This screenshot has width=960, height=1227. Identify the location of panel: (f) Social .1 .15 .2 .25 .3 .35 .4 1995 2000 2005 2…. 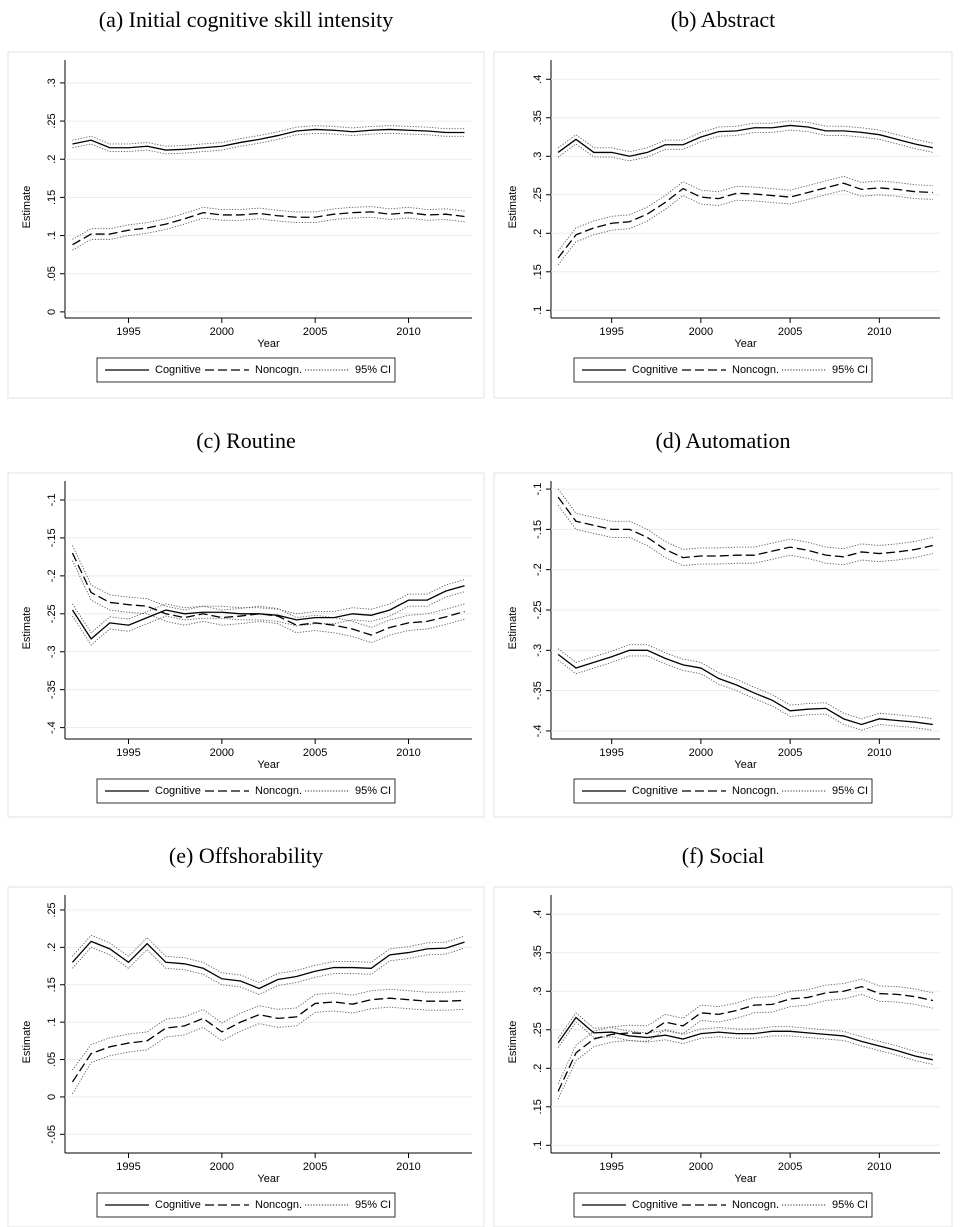
(723, 1035).